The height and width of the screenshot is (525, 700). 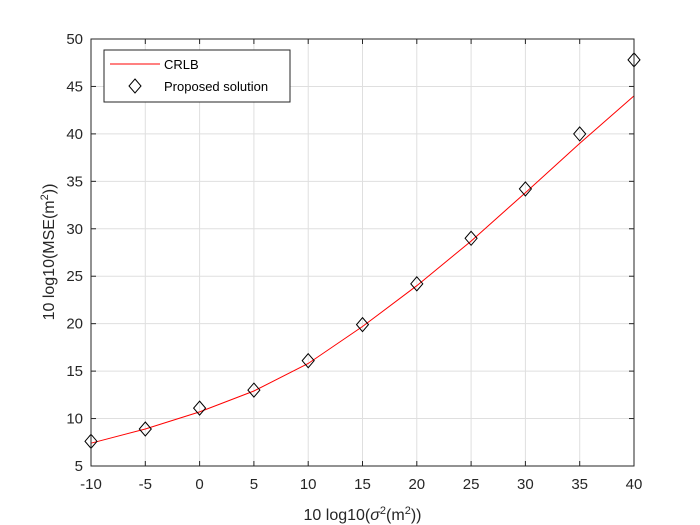 I want to click on legend-crlb-label: CRLB, so click(x=181, y=64).